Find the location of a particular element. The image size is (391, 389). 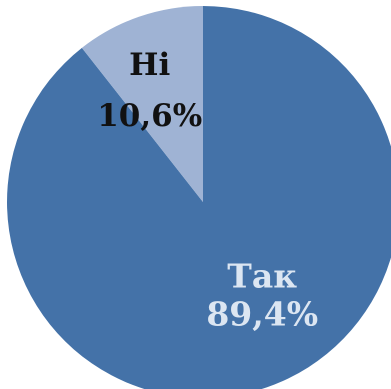

slice-name-label-1: Так is located at coordinates (262, 276).